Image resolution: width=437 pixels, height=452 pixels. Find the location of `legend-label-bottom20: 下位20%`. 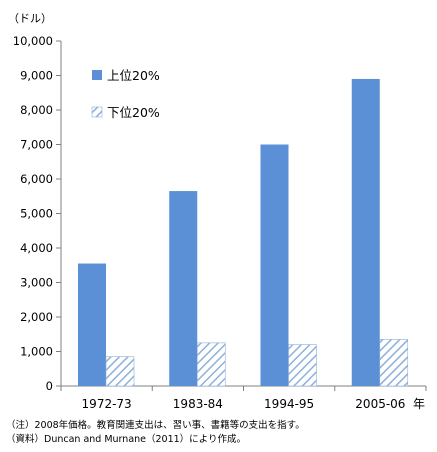

legend-label-bottom20: 下位20% is located at coordinates (133, 112).